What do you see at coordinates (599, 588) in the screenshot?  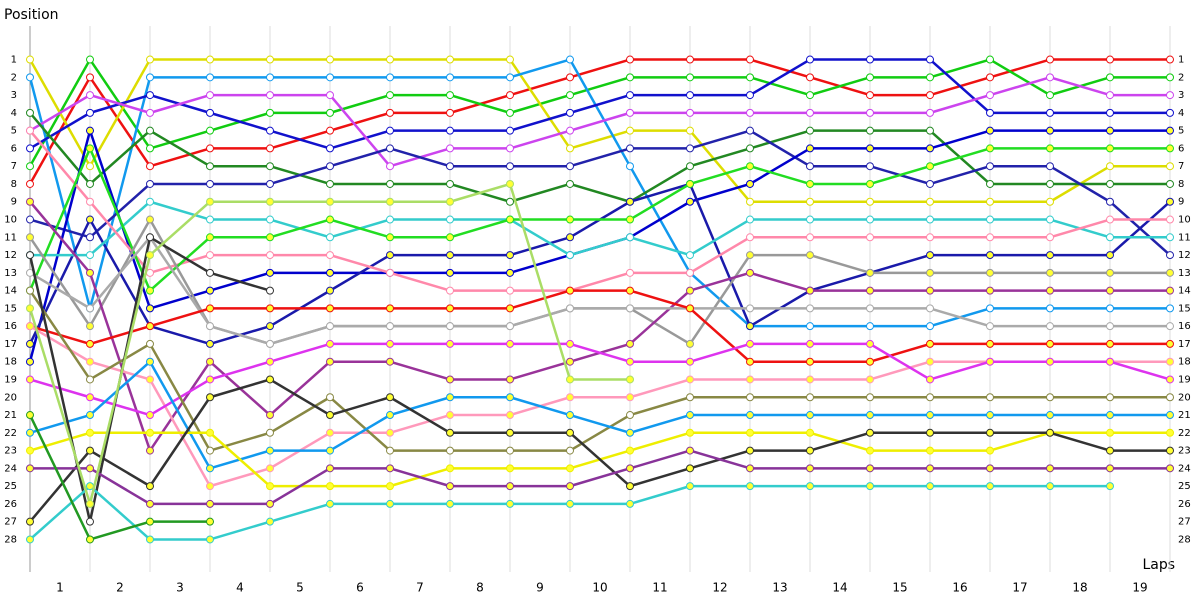 I see `x-tick-label: 10` at bounding box center [599, 588].